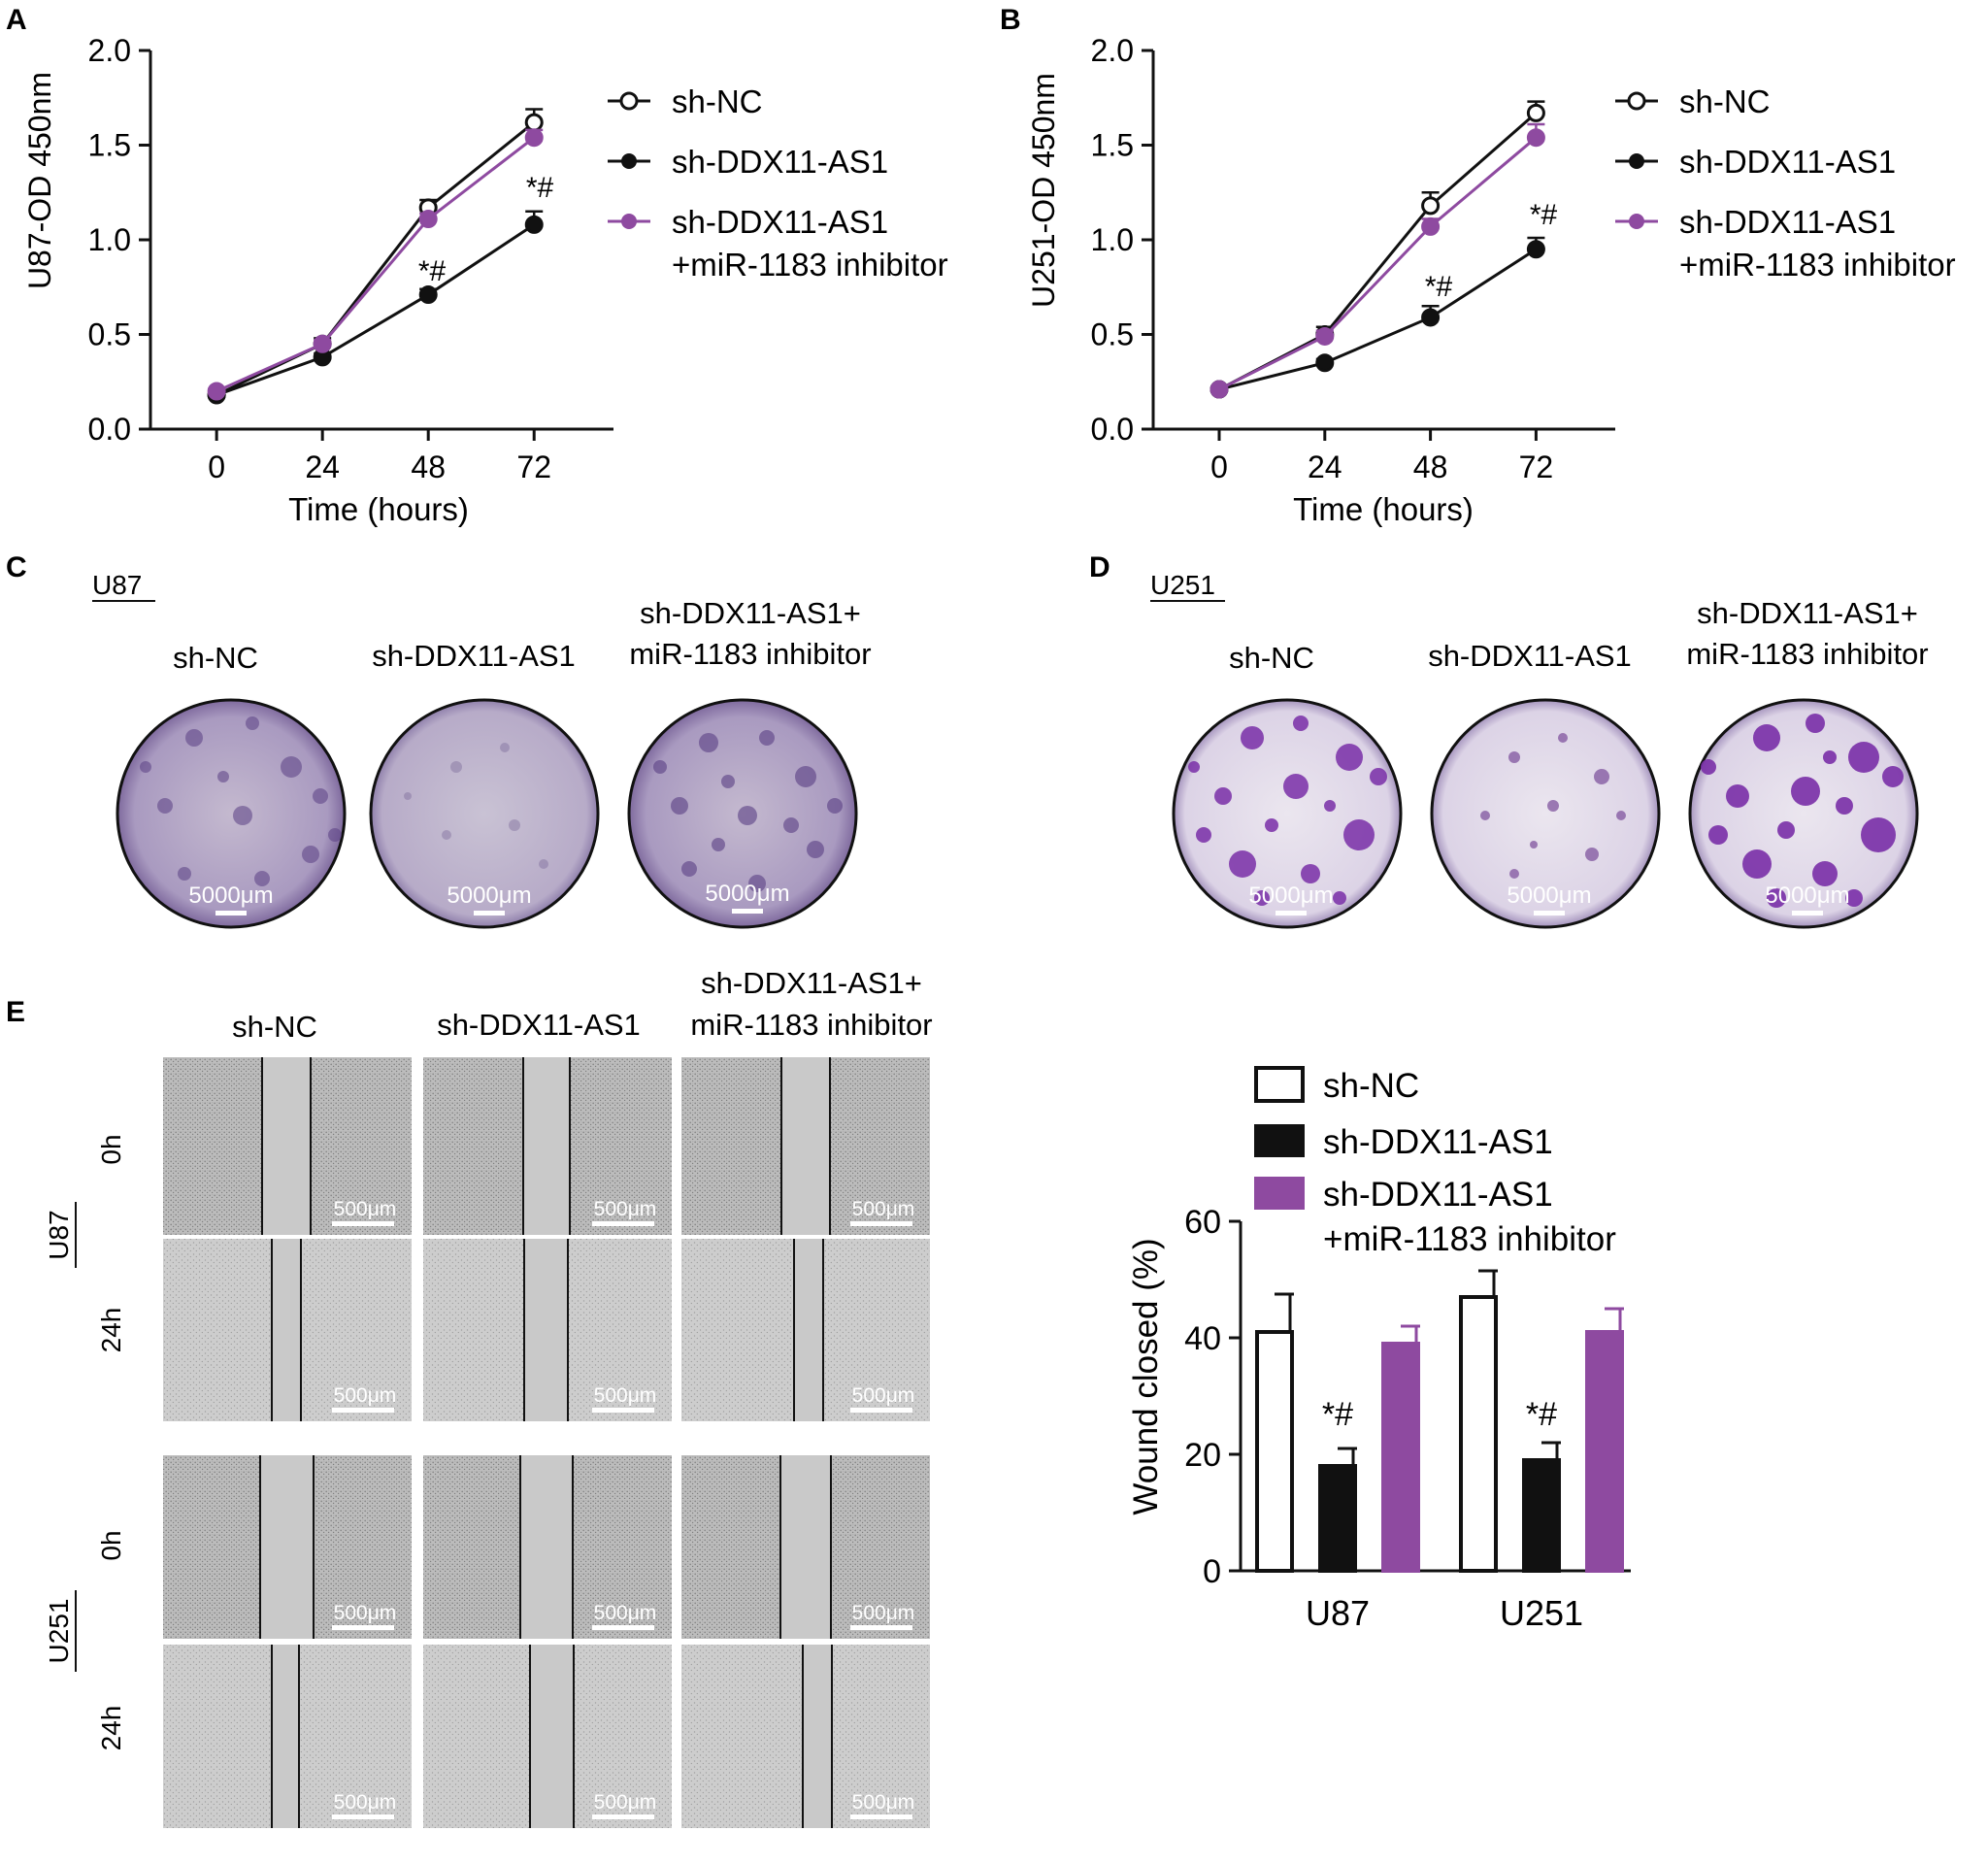 The height and width of the screenshot is (1864, 1988). I want to click on scale-c-3: 5000μm, so click(747, 894).